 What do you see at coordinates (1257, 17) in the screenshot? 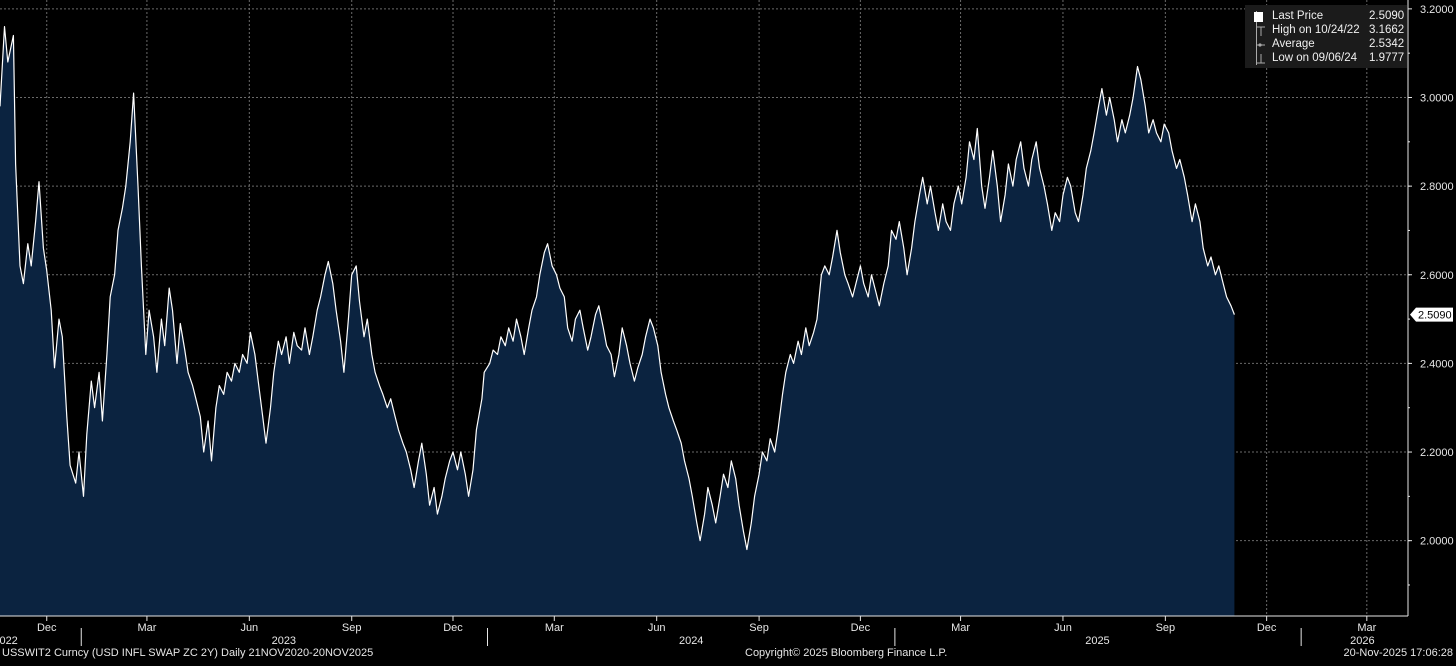
I see `filled-square-icon` at bounding box center [1257, 17].